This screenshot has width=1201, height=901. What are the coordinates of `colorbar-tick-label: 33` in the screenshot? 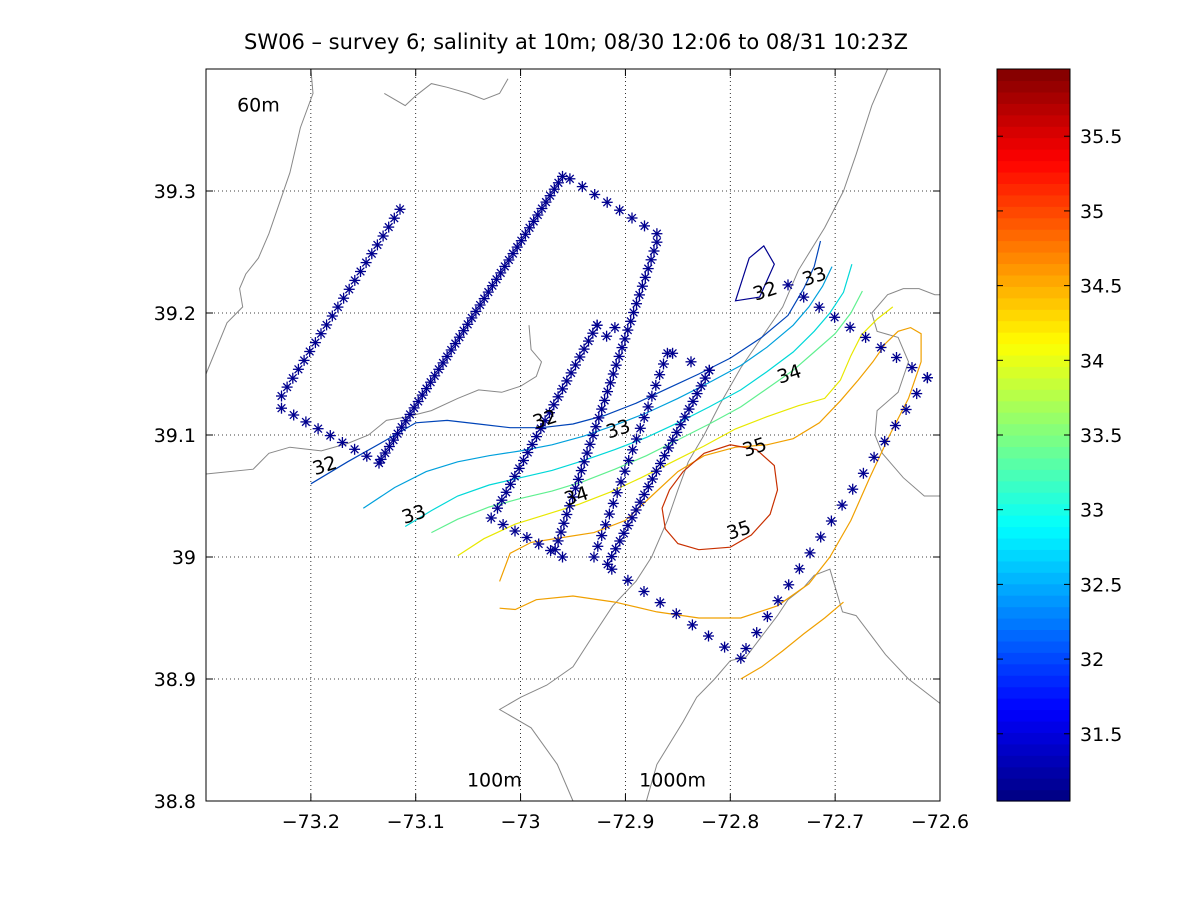 It's located at (1092, 511).